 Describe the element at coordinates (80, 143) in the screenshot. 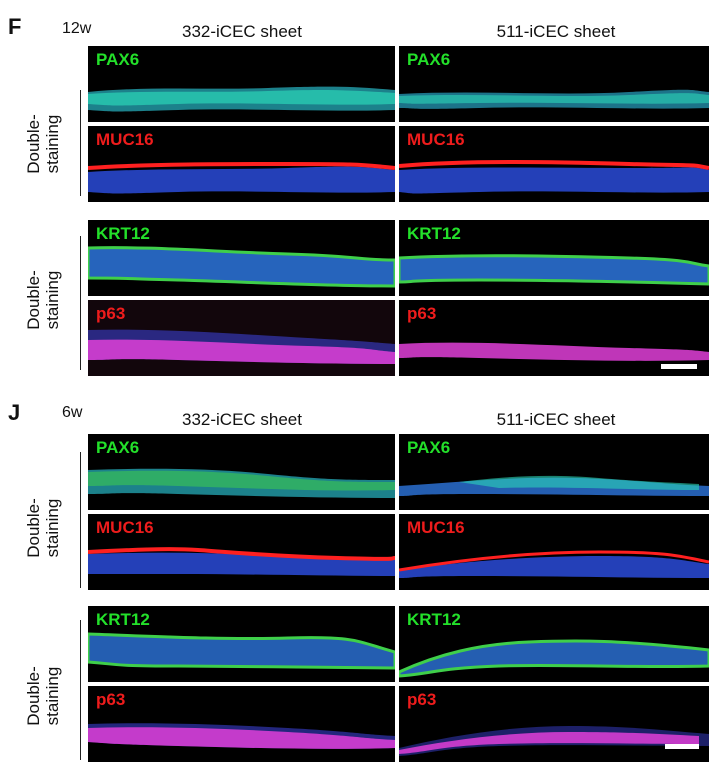

I see `panel-f-group1-bracket` at that location.